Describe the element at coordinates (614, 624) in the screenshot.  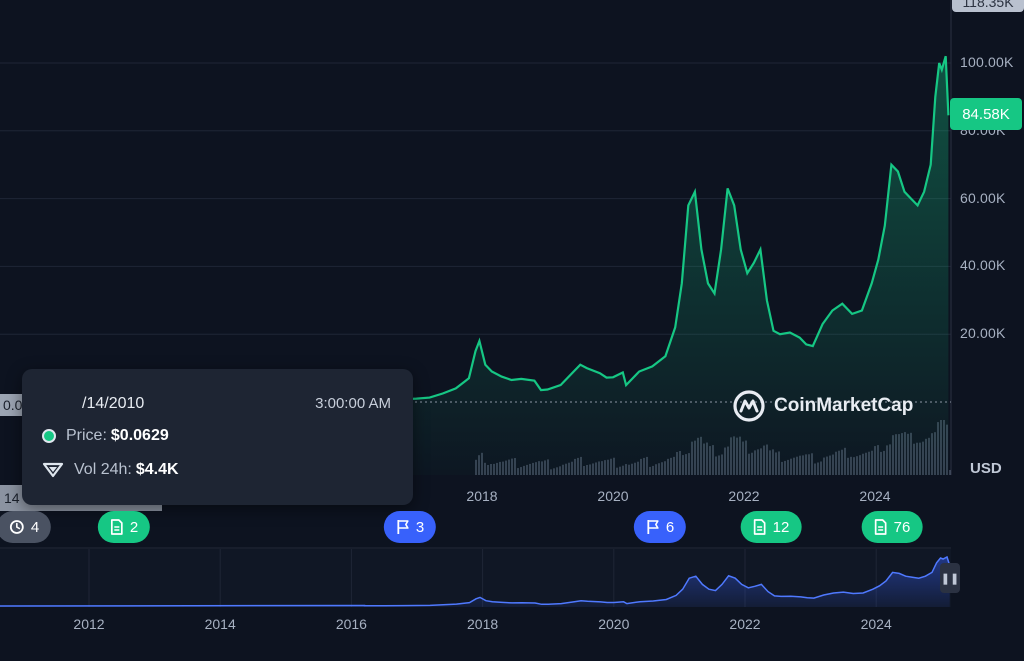
I see `navigator-tick-label: 2020` at that location.